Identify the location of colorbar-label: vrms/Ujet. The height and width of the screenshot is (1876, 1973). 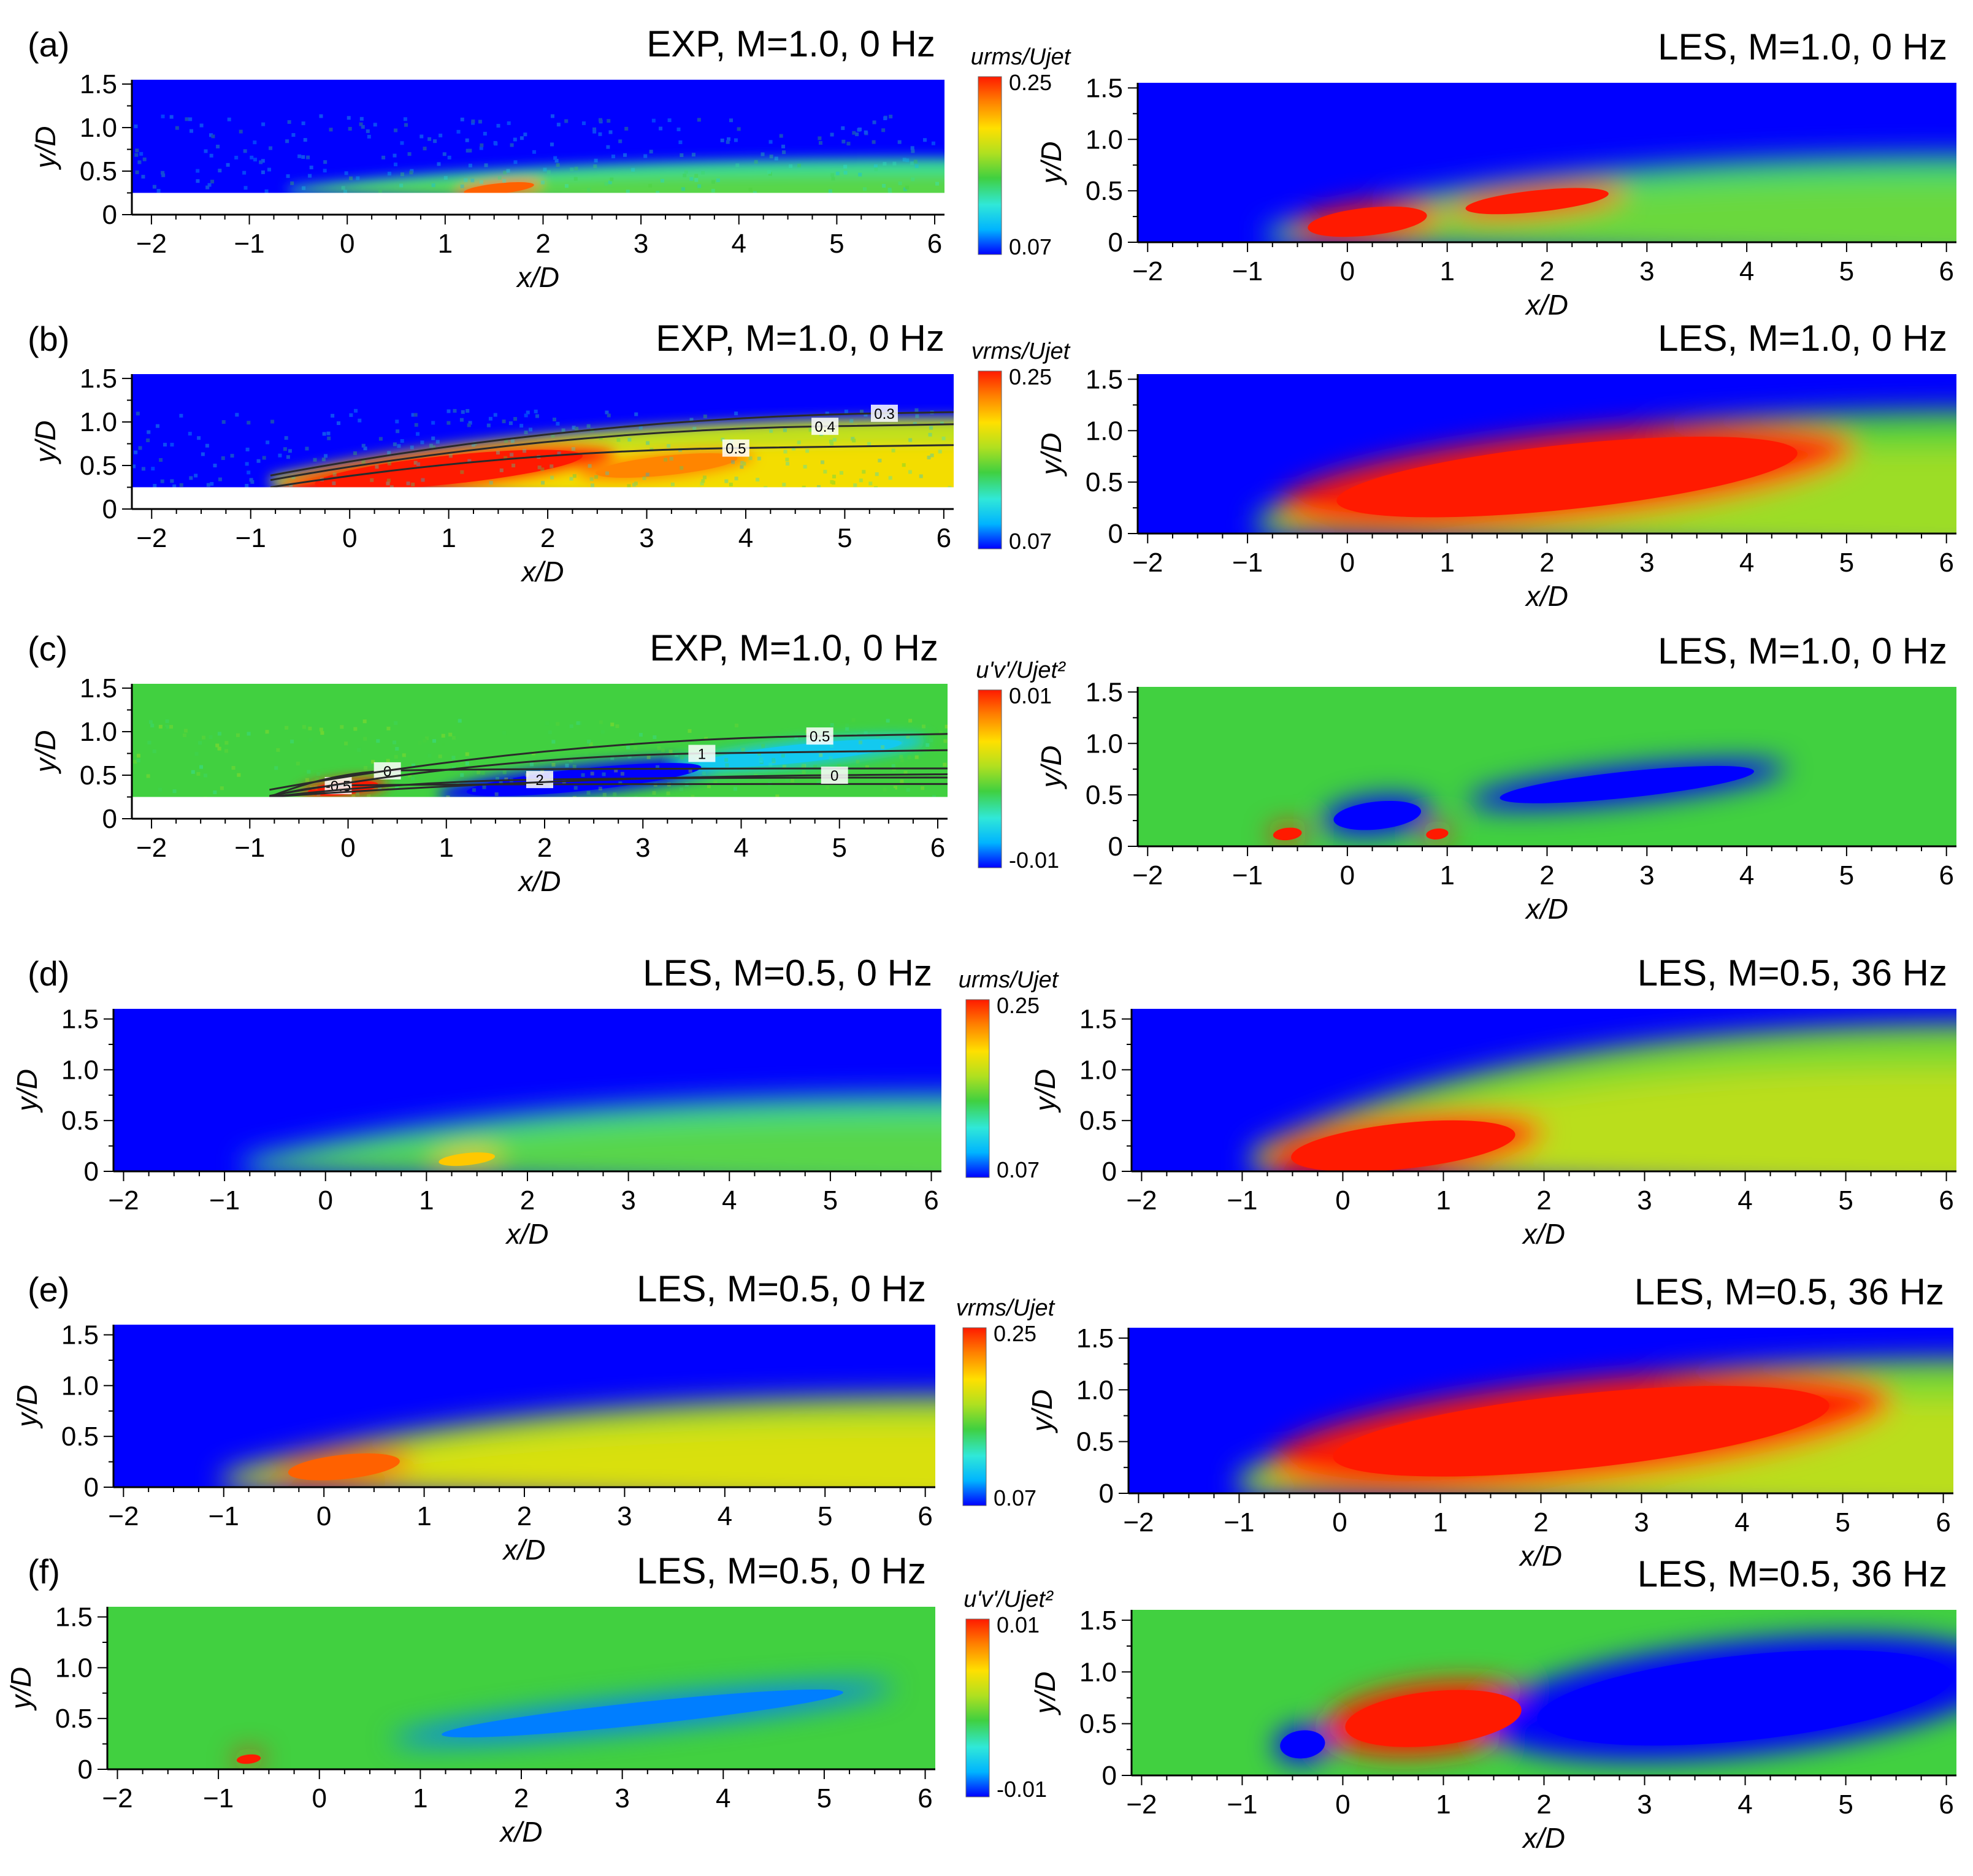
(1005, 1308).